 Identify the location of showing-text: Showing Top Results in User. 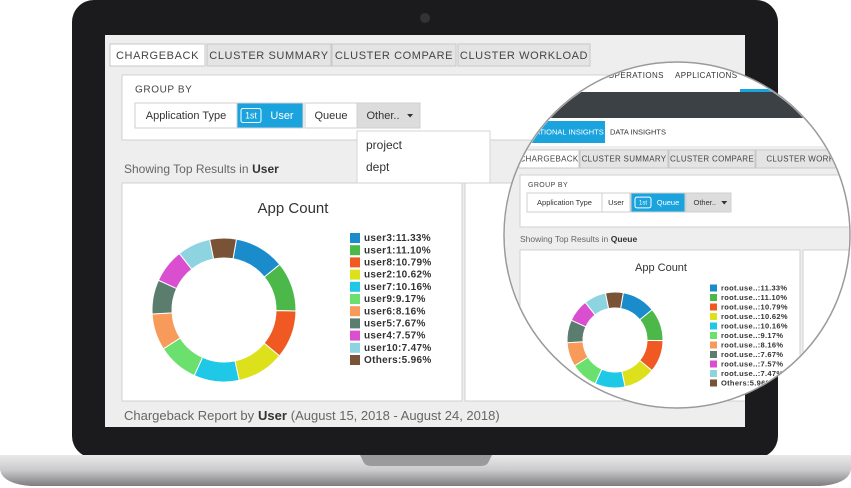
(201, 169).